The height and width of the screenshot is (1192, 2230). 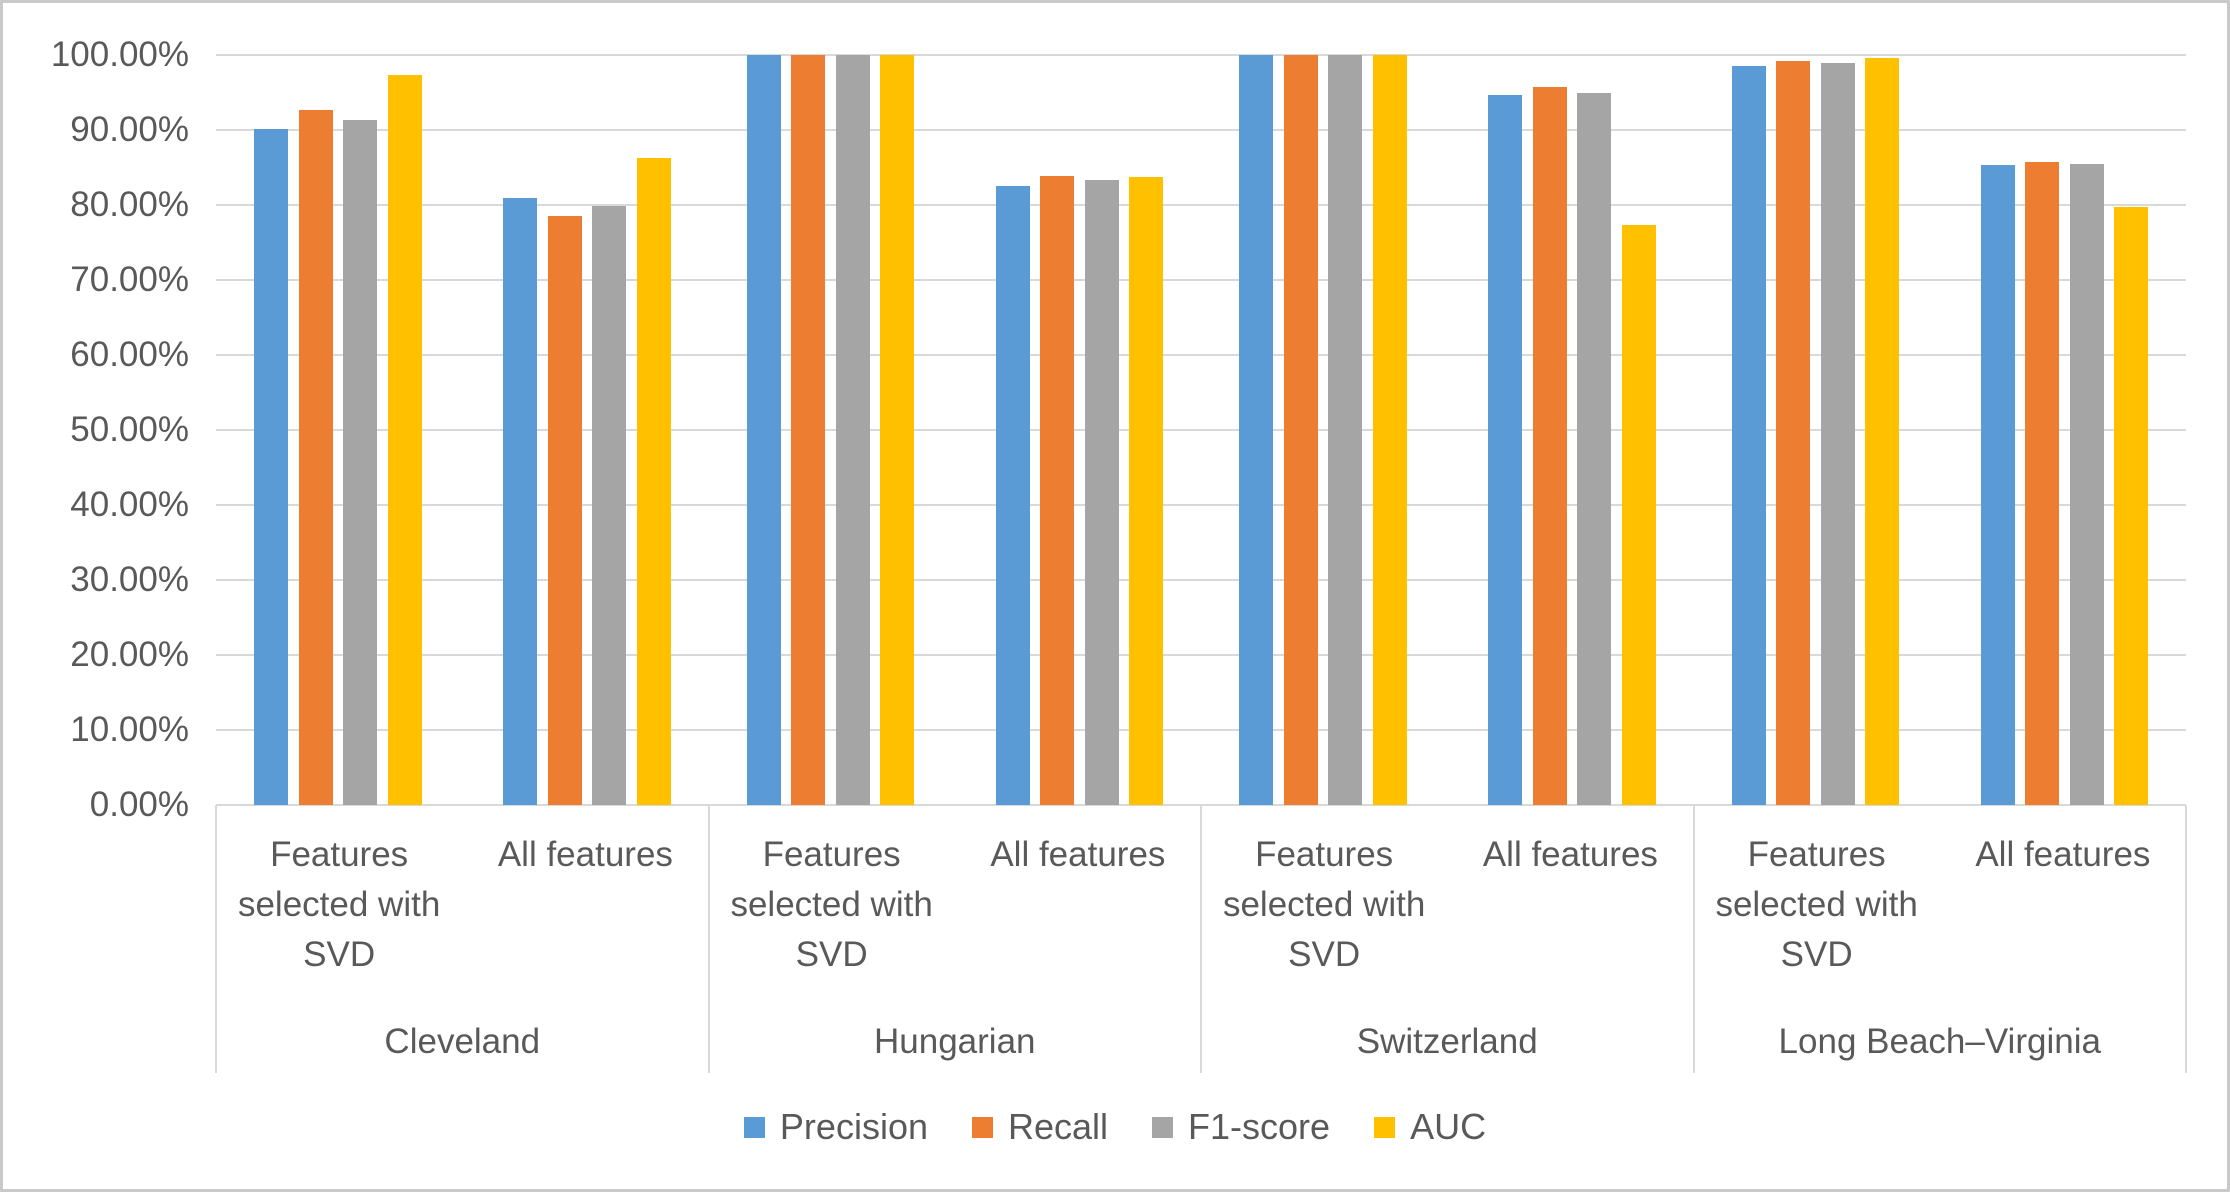 I want to click on group-label-0: Cleveland, so click(x=462, y=1041).